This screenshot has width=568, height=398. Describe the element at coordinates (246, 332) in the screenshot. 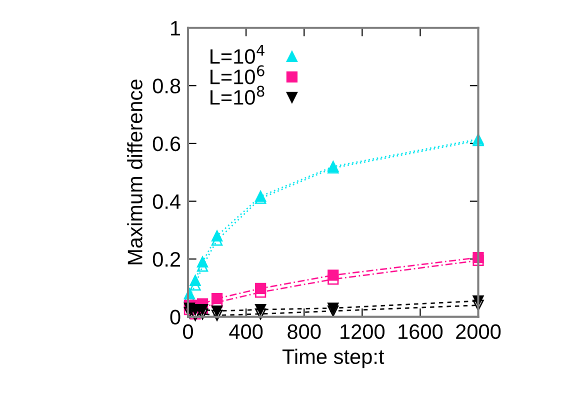

I see `x-tick-label: 400` at that location.